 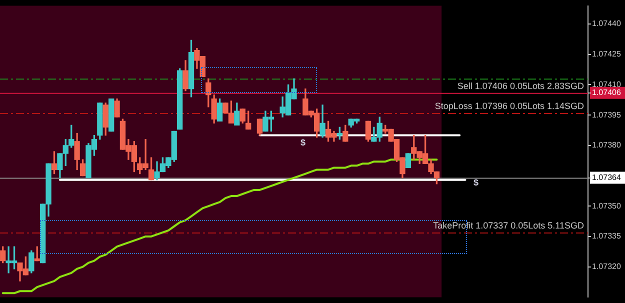 I want to click on y-tick-label: 1.07395, so click(x=607, y=115).